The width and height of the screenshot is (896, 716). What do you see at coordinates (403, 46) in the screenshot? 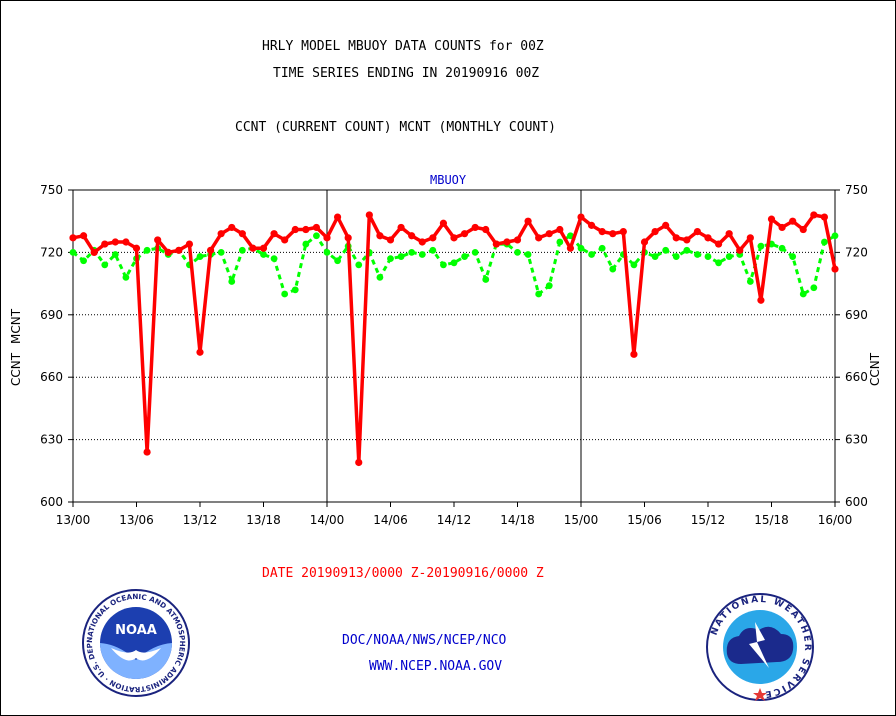
I see `chart-title-line1: HRLY MODEL MBUOY DATA COUNTS for 00Z` at bounding box center [403, 46].